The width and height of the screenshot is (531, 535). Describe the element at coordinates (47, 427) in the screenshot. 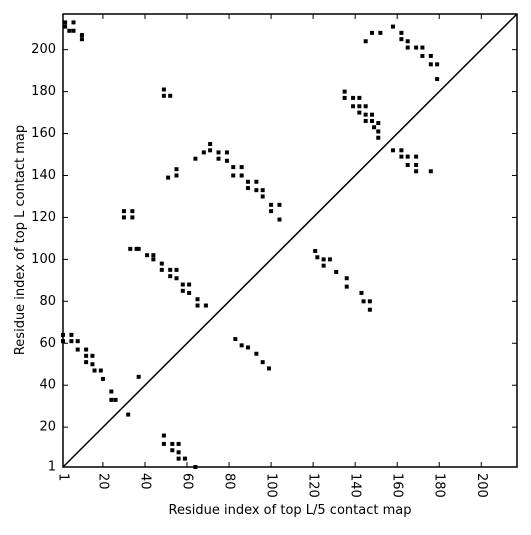

I see `y-tick-label: 20` at that location.